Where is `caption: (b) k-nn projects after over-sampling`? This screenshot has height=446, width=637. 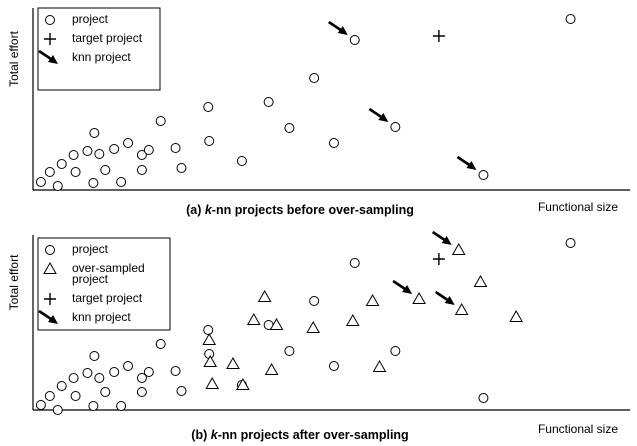
caption: (b) k-nn projects after over-sampling is located at coordinates (299, 435).